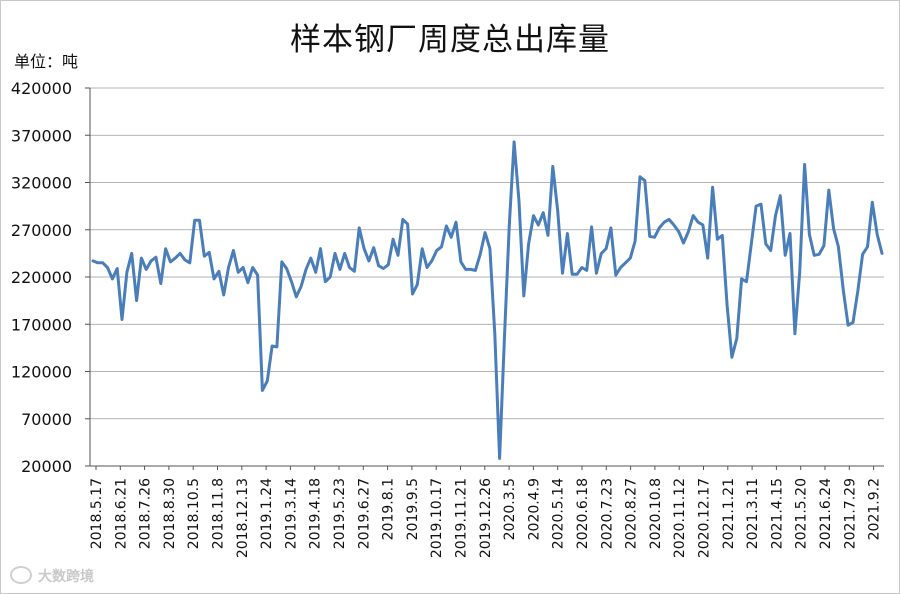 The width and height of the screenshot is (900, 594). I want to click on x-tick-label: 2021.6.24, so click(826, 513).